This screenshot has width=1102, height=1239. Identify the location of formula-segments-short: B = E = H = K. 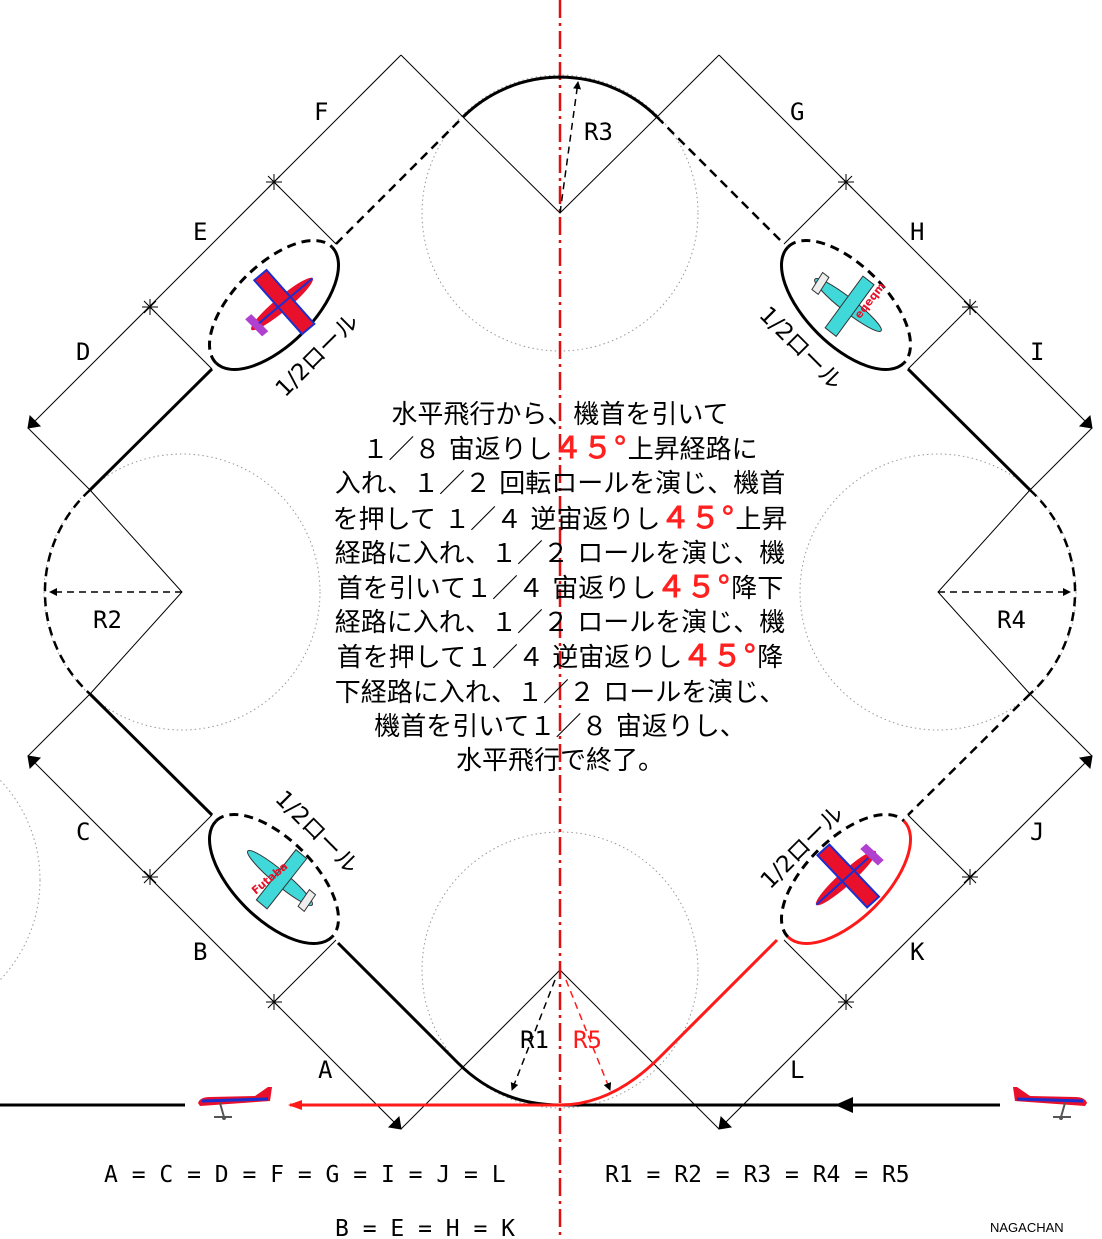
(425, 1227).